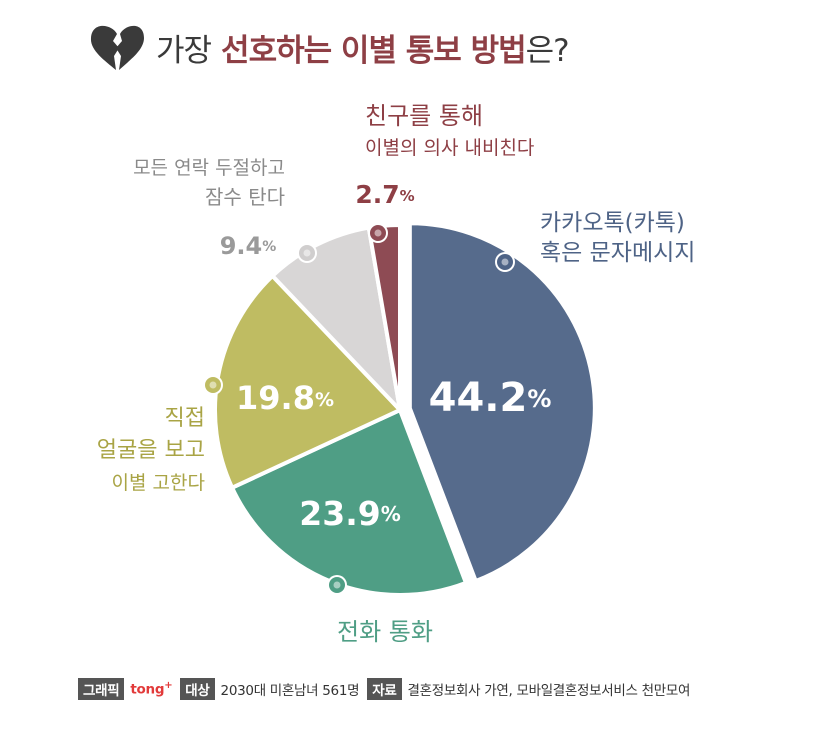 This screenshot has width=818, height=740. What do you see at coordinates (184, 50) in the screenshot?
I see `title-prefix: 가장` at bounding box center [184, 50].